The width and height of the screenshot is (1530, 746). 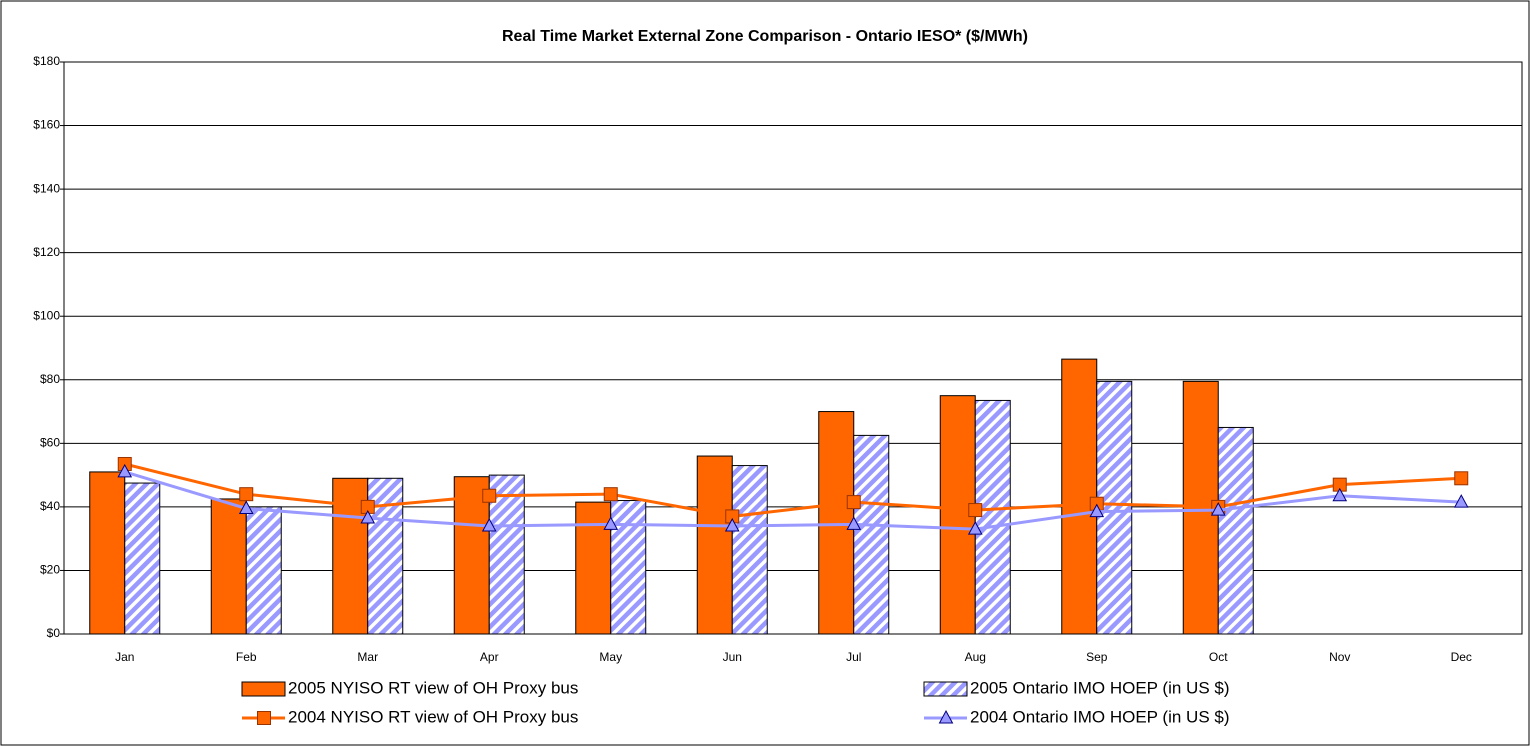 I want to click on y-tick-label: $180, so click(x=46, y=61).